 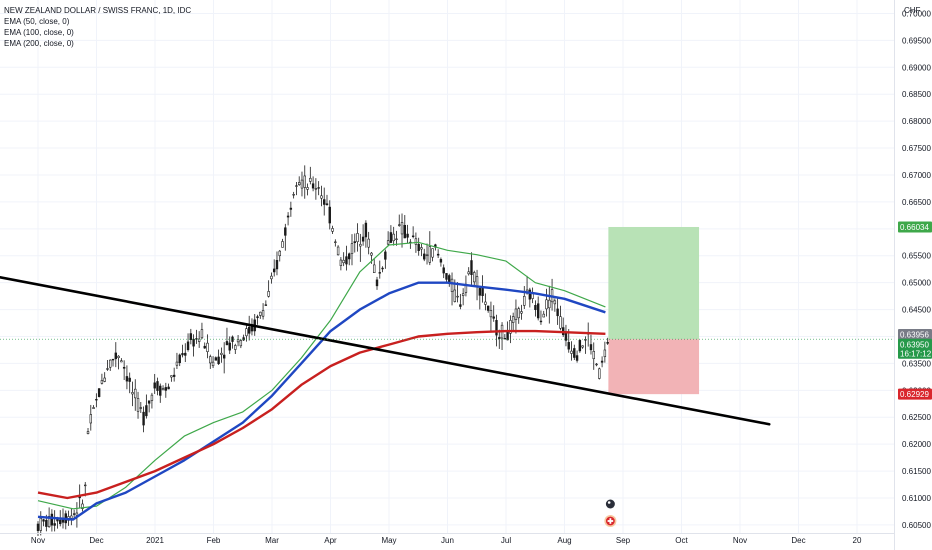 I want to click on y-tick-label: 0.66500, so click(x=916, y=202).